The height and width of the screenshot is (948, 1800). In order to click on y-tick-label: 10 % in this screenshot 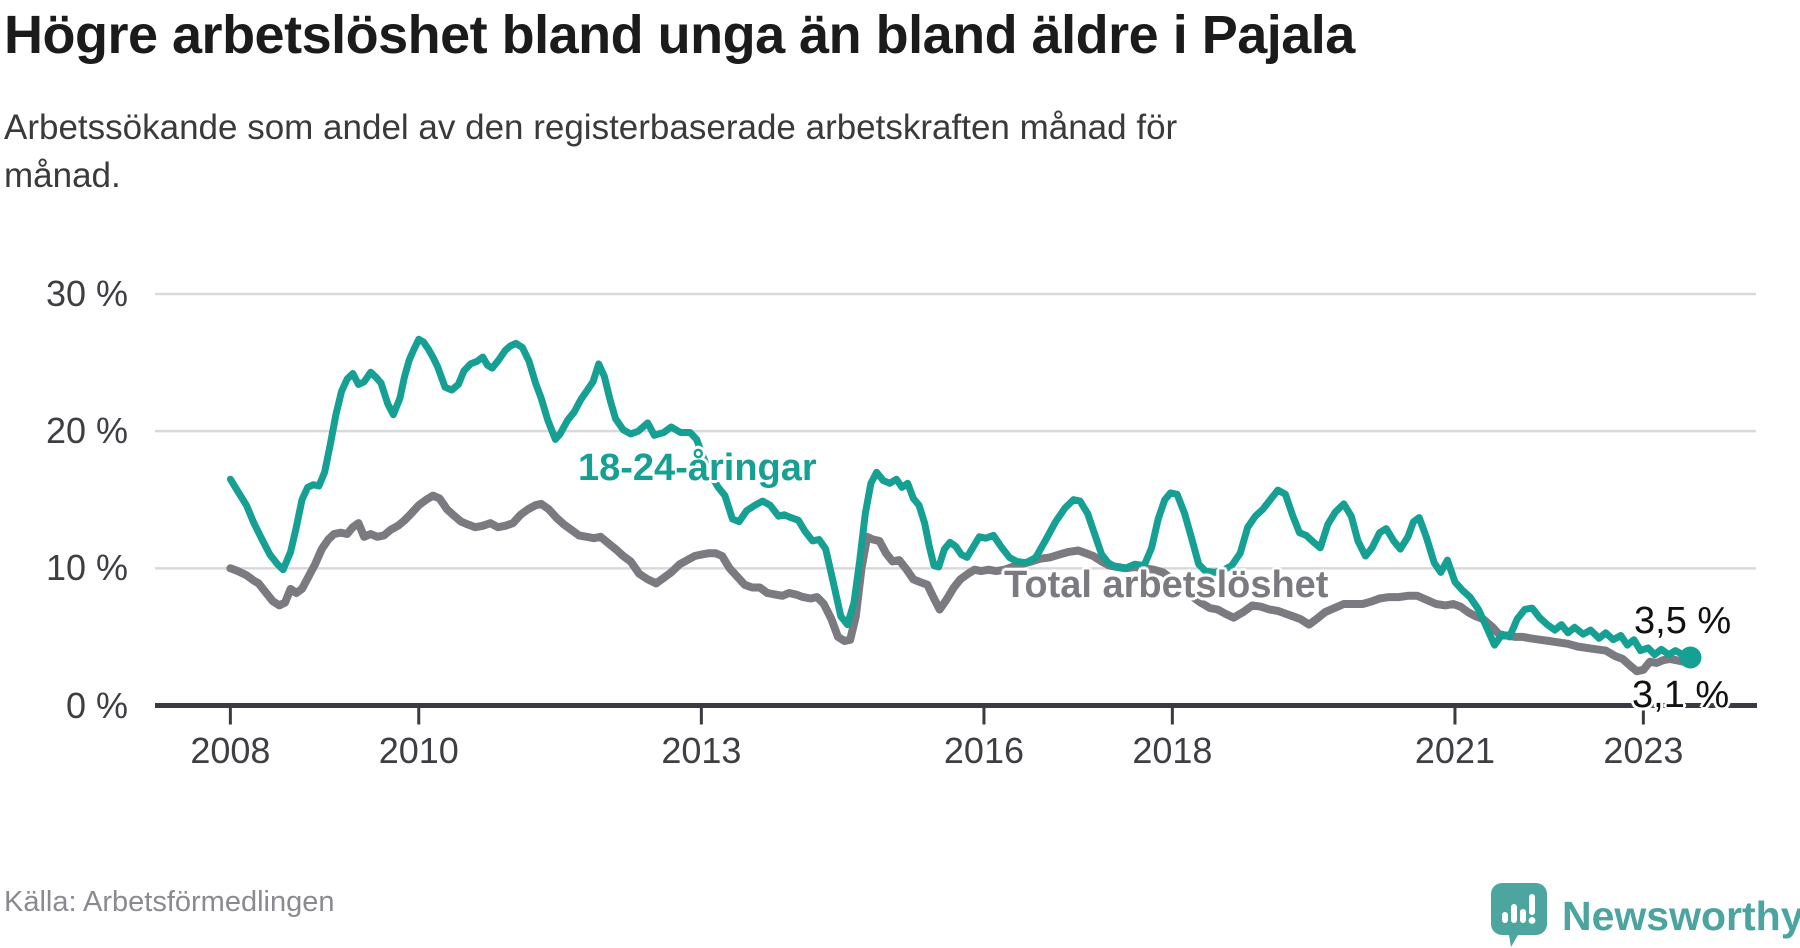, I will do `click(86, 568)`.